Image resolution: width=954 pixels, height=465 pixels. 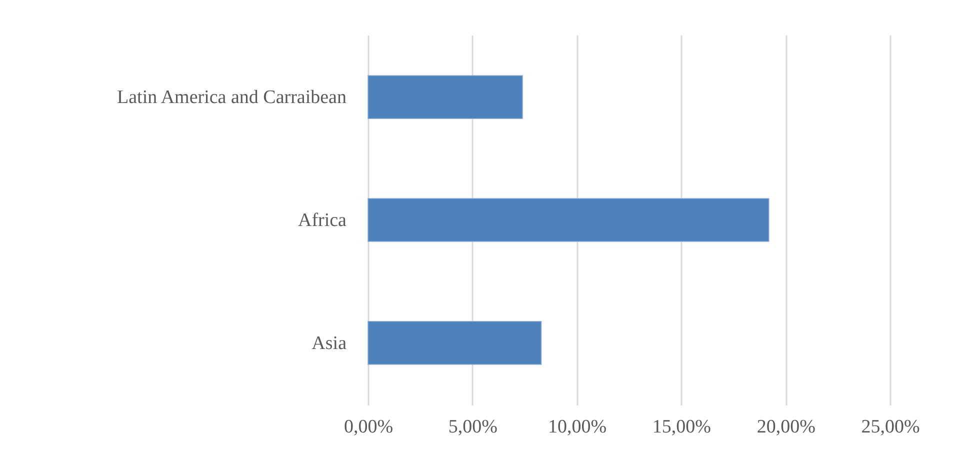 What do you see at coordinates (682, 427) in the screenshot?
I see `x-tick-label: 15,00%` at bounding box center [682, 427].